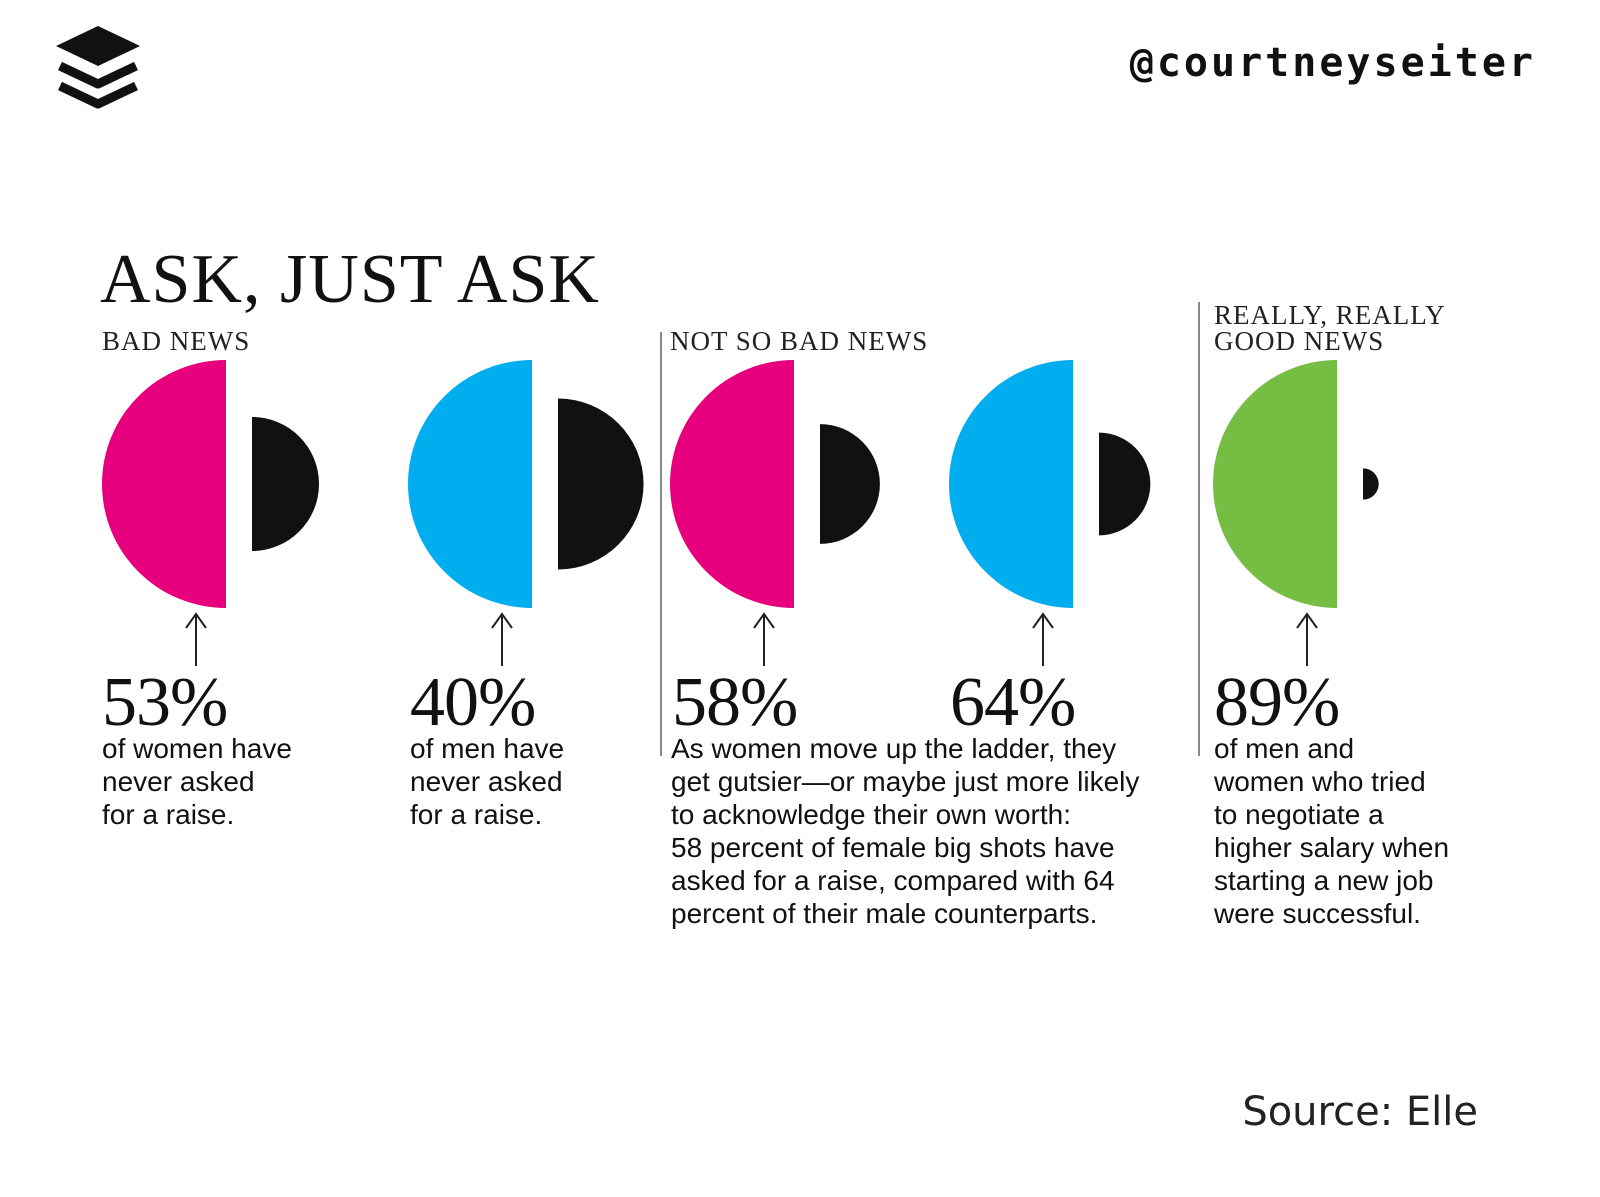 The width and height of the screenshot is (1600, 1197). Describe the element at coordinates (487, 781) in the screenshot. I see `description-men-never-asked: of men have never asked for a raise.` at that location.